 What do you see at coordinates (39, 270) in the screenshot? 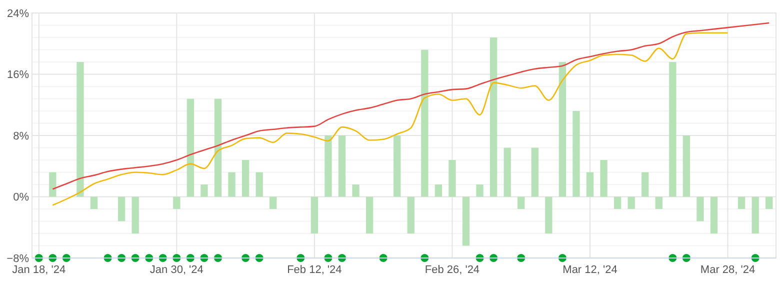
I see `x-tick-label: Jan 18, '24` at bounding box center [39, 270].